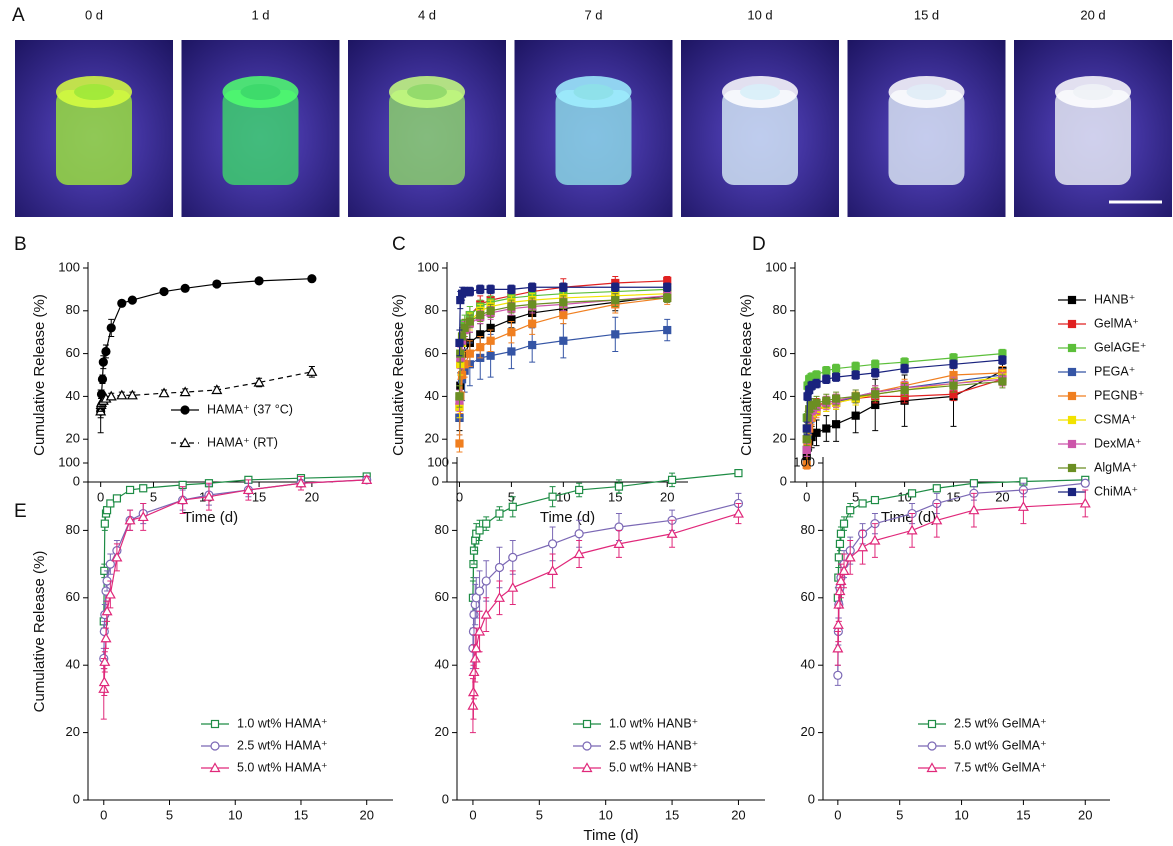  What do you see at coordinates (1000, 745) in the screenshot?
I see `legend-label: 5.0 wt% GelMA⁺` at bounding box center [1000, 745].